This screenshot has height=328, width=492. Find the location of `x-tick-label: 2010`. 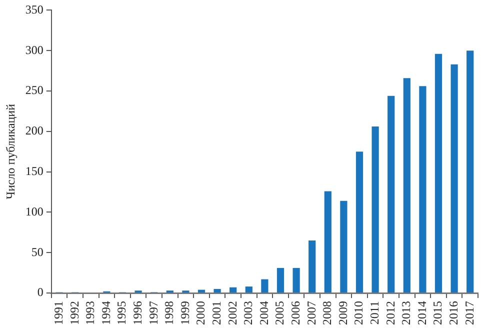

x-tick-label: 2010 is located at coordinates (359, 313).